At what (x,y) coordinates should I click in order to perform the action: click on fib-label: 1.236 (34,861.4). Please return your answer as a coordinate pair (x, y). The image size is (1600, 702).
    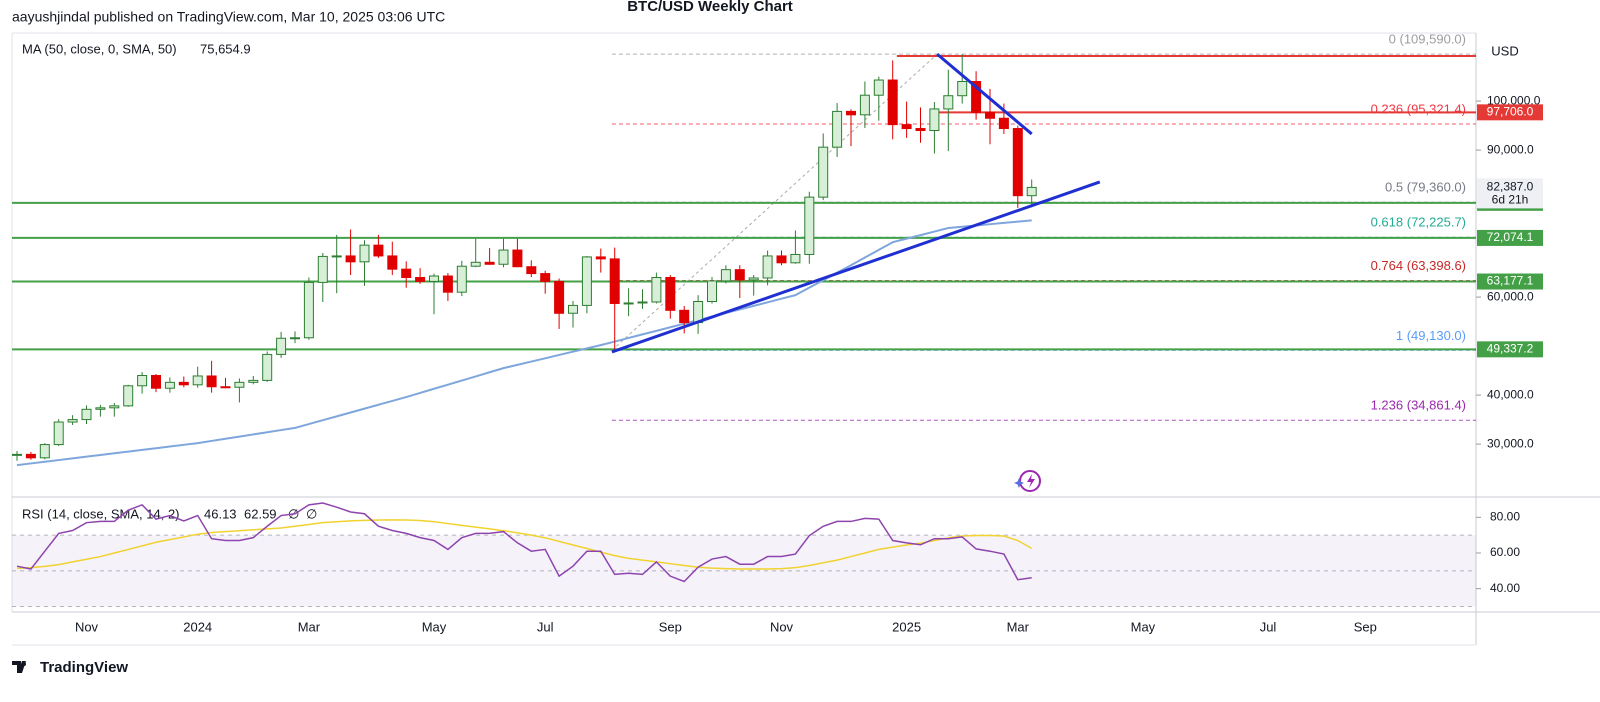
    Looking at the image, I should click on (1418, 405).